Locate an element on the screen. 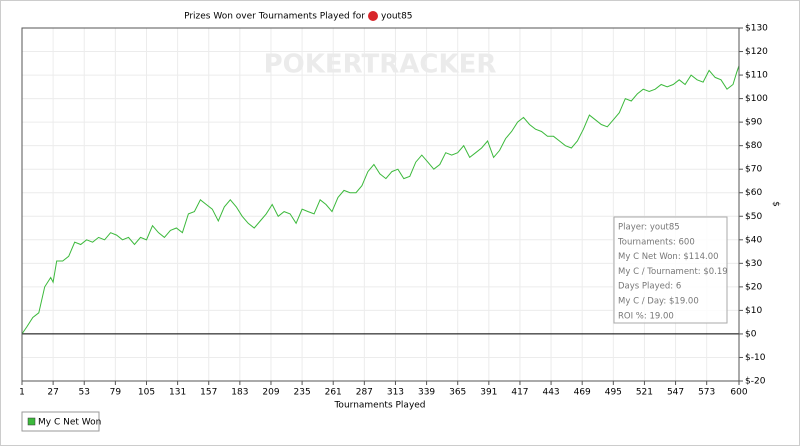  y-tick-label: $10 is located at coordinates (753, 311).